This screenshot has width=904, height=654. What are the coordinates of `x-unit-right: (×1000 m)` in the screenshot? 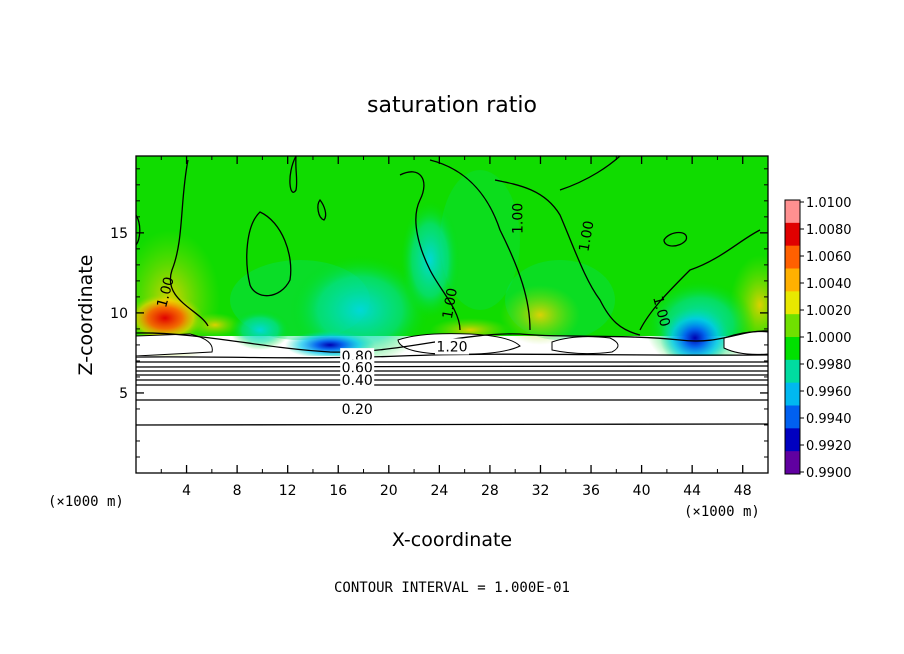 It's located at (722, 512).